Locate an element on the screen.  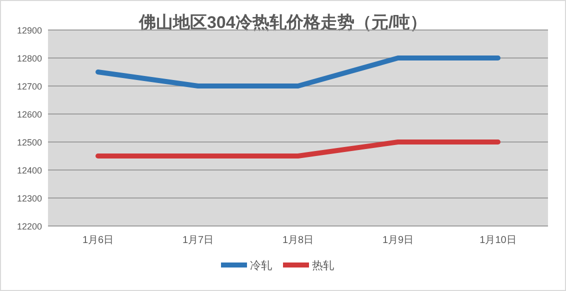
x-tick-label: 1月6日 is located at coordinates (98, 240).